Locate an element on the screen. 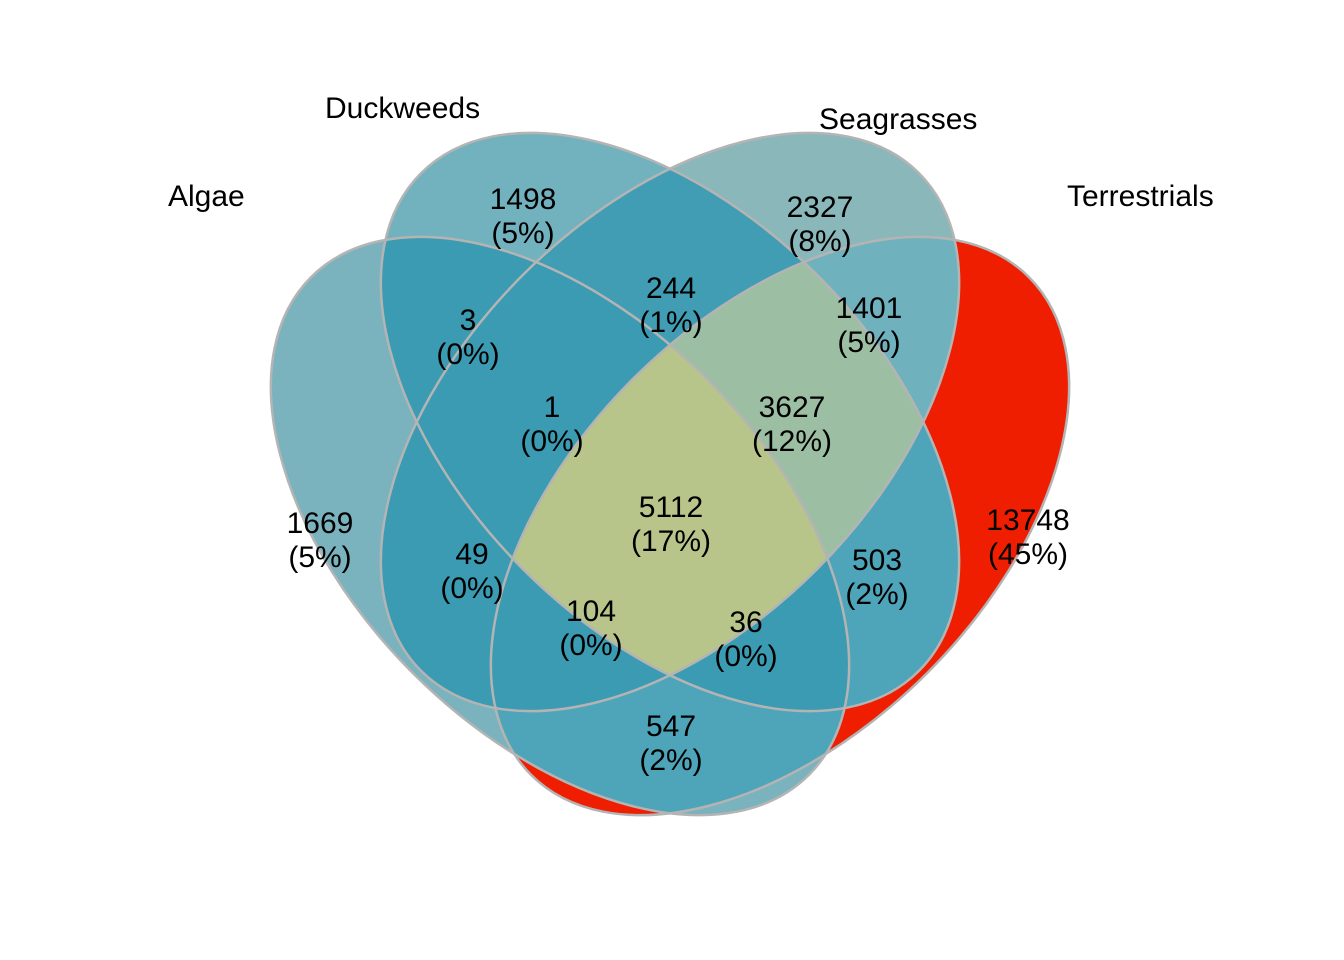 The width and height of the screenshot is (1344, 960). region-seagrasses-terrestrials-count: 1401 is located at coordinates (869, 308).